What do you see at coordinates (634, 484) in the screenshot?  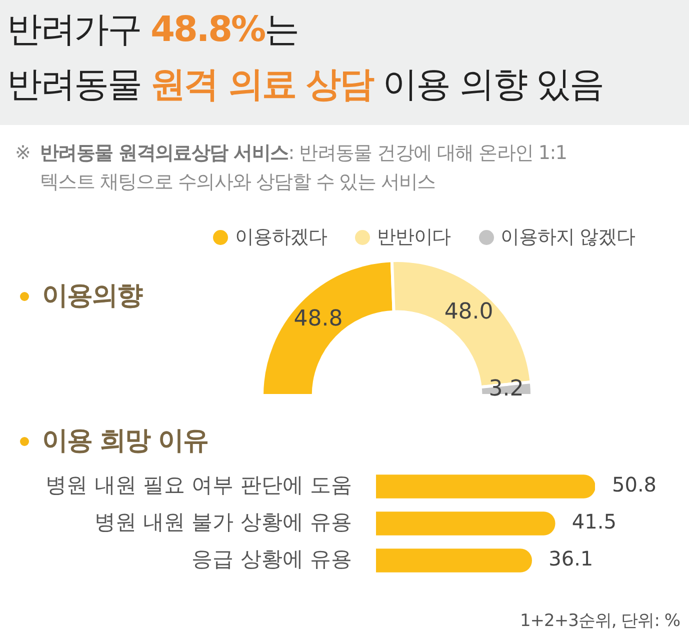 I see `data-label: 50.8` at bounding box center [634, 484].